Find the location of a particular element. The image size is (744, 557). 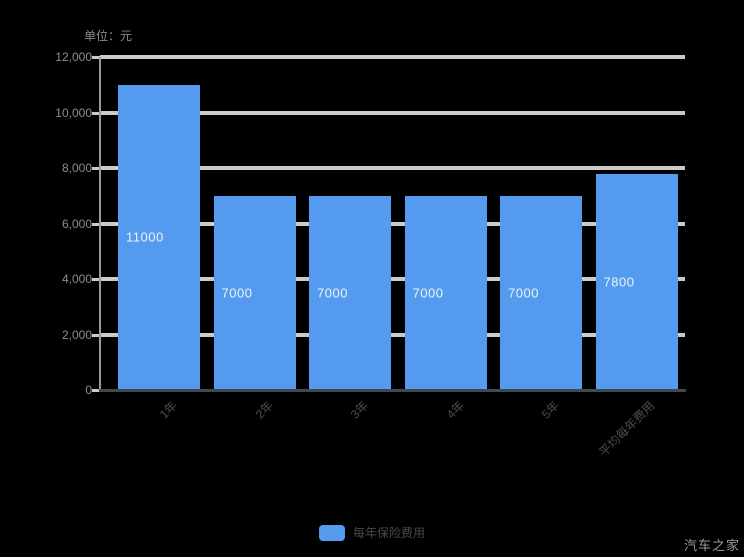

bar-value-label: 11000 is located at coordinates (145, 237).